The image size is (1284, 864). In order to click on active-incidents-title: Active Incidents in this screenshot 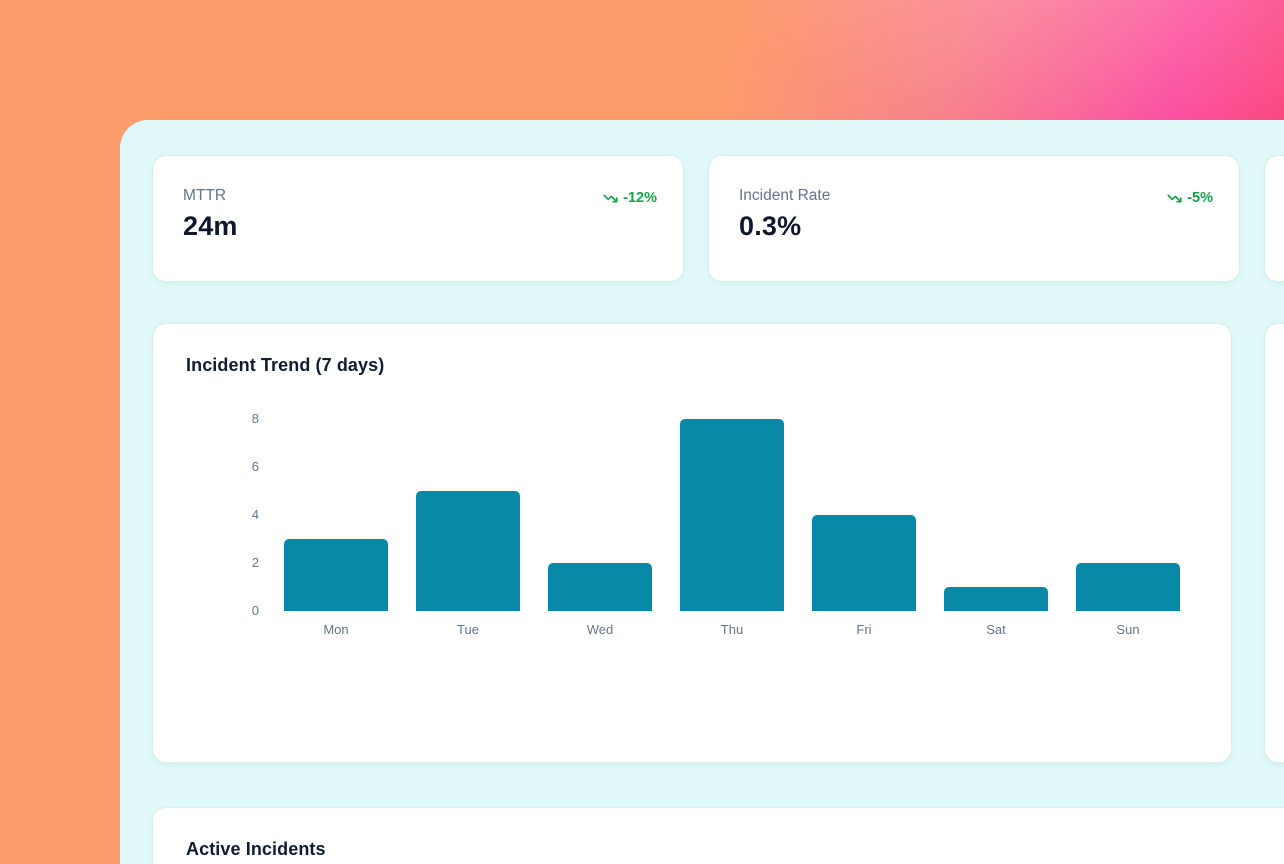, I will do `click(256, 849)`.